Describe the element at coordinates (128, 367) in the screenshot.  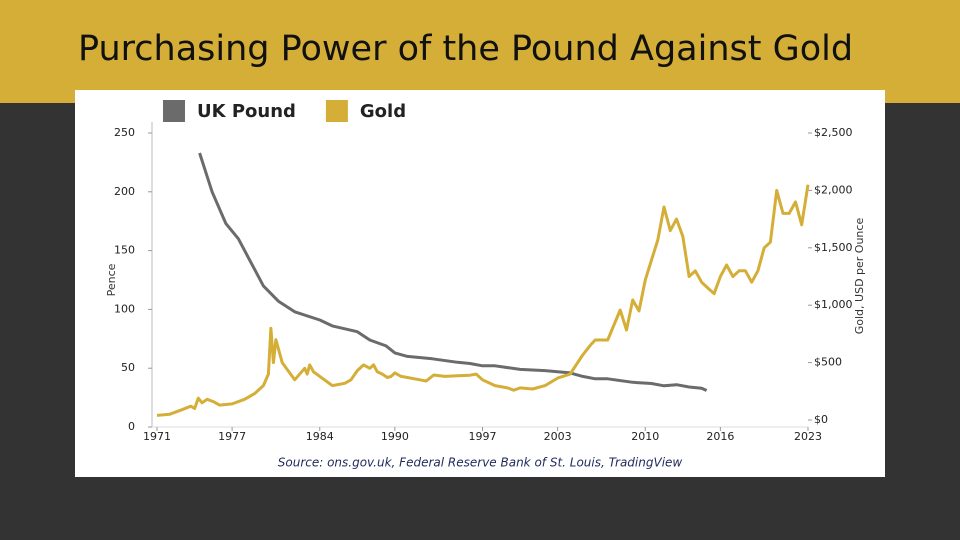
I see `y-tick-label: 50` at that location.